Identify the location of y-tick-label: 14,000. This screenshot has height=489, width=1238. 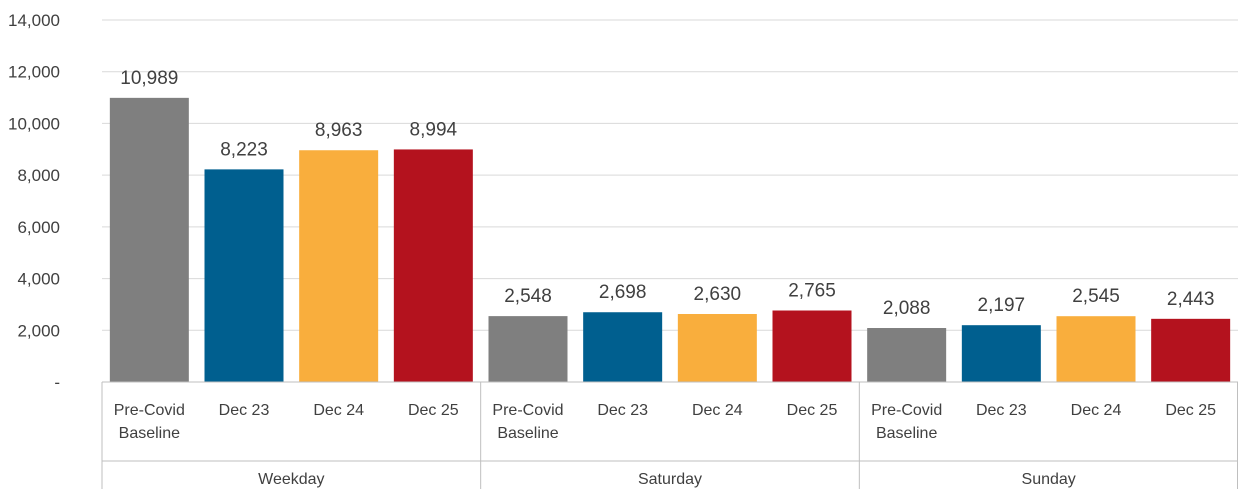
(34, 20).